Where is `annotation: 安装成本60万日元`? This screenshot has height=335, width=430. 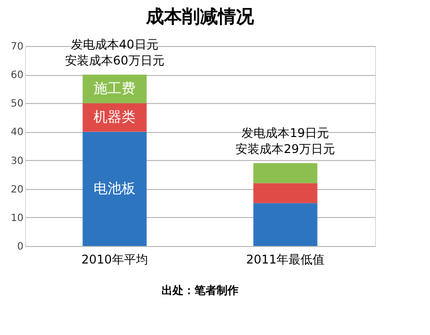
annotation: 安装成本60万日元 is located at coordinates (114, 61).